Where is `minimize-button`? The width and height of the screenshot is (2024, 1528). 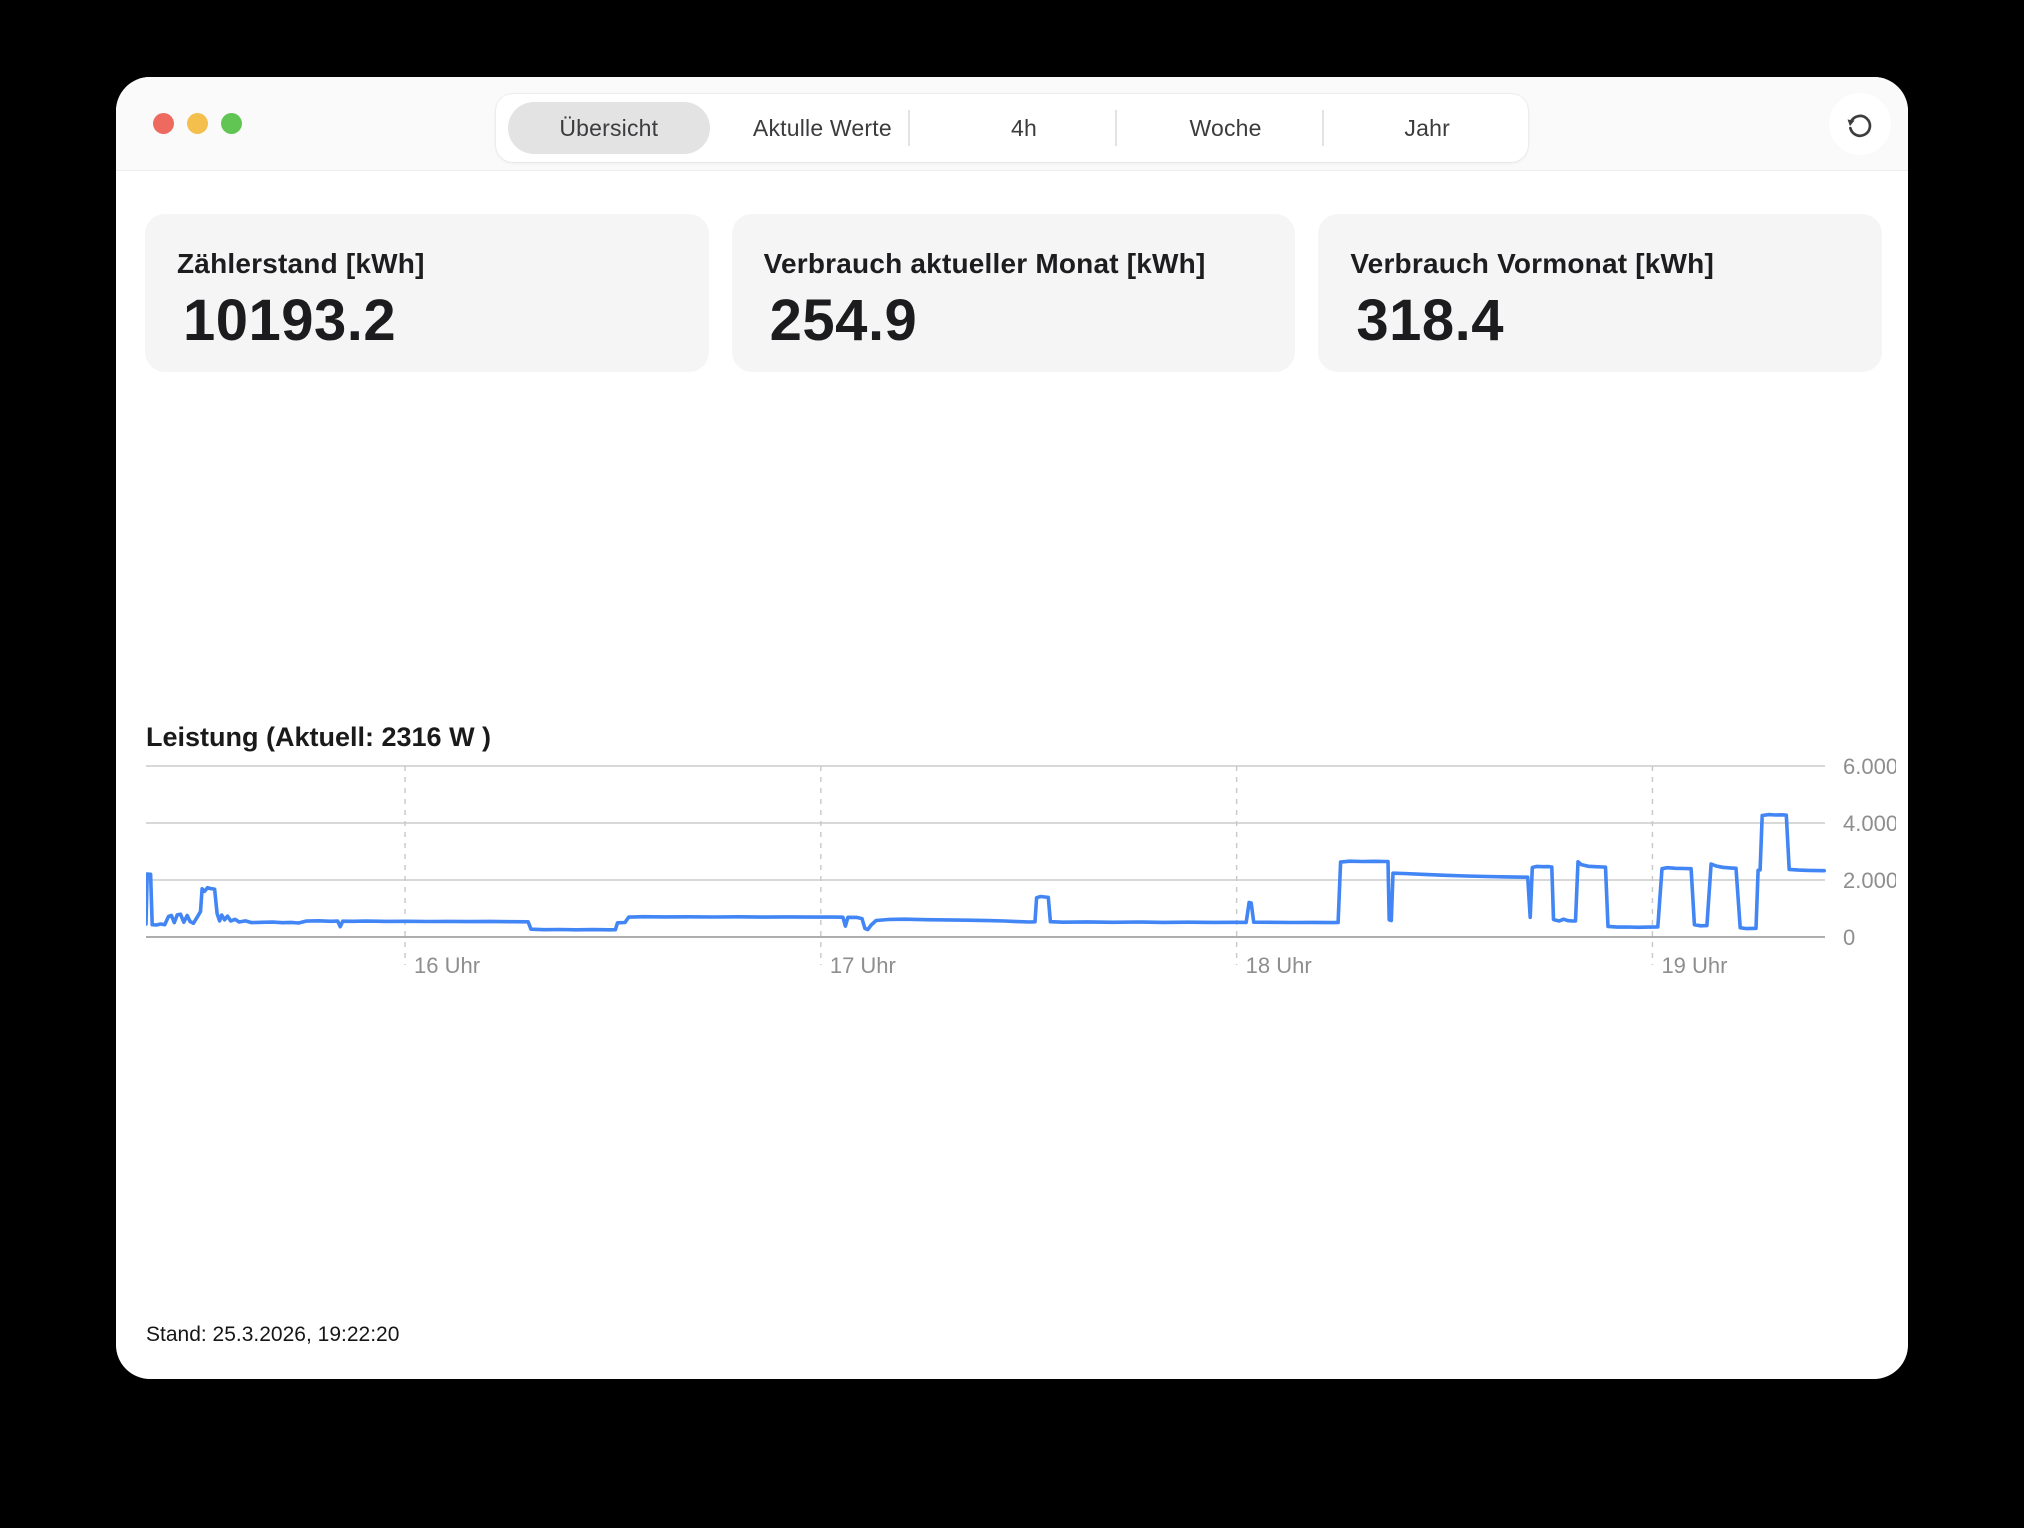 minimize-button is located at coordinates (197, 123).